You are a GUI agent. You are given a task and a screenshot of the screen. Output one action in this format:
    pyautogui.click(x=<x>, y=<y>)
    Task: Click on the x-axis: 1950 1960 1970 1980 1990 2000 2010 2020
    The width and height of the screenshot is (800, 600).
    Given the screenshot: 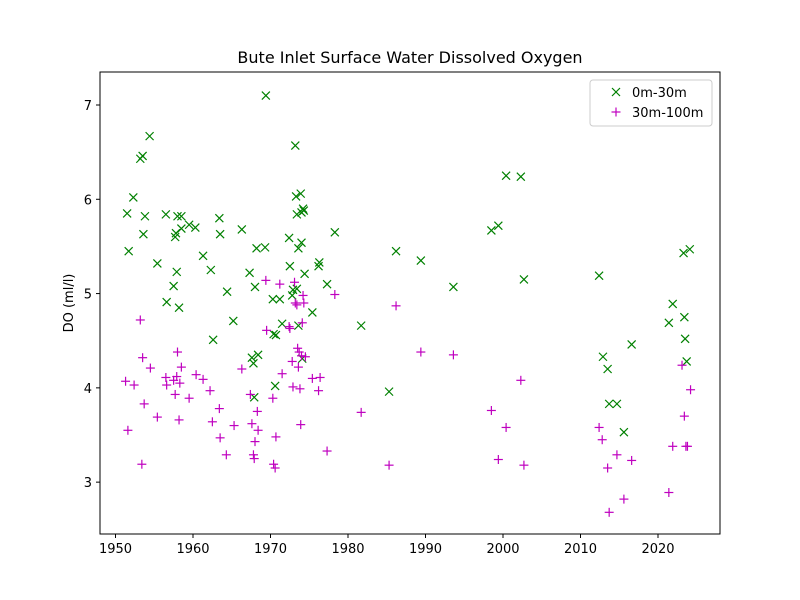 What is the action you would take?
    pyautogui.click(x=387, y=545)
    